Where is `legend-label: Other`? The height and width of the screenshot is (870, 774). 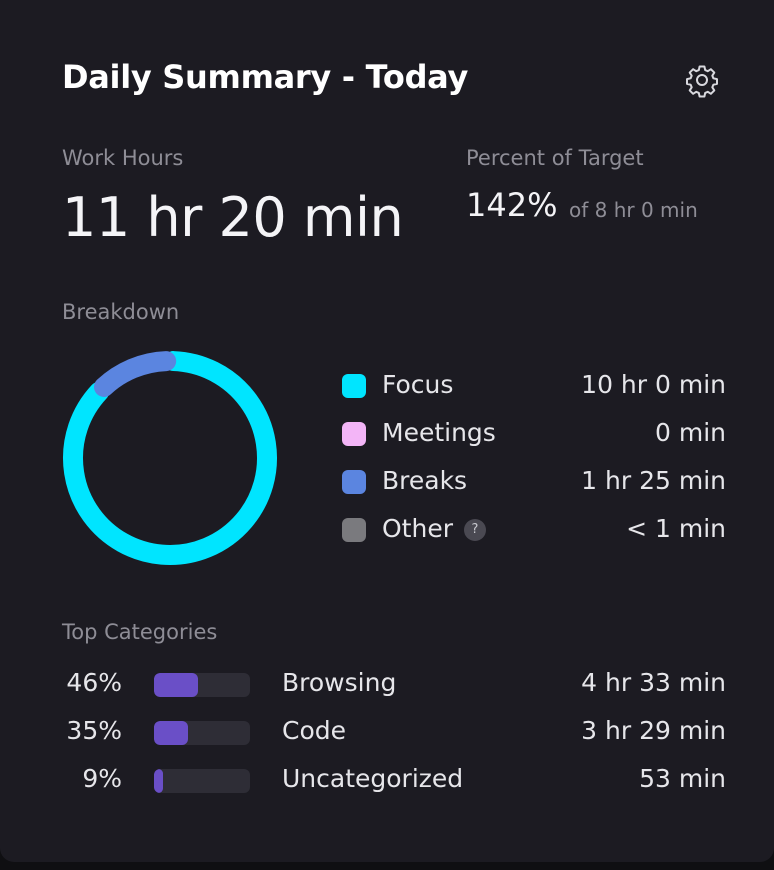
legend-label: Other is located at coordinates (417, 528).